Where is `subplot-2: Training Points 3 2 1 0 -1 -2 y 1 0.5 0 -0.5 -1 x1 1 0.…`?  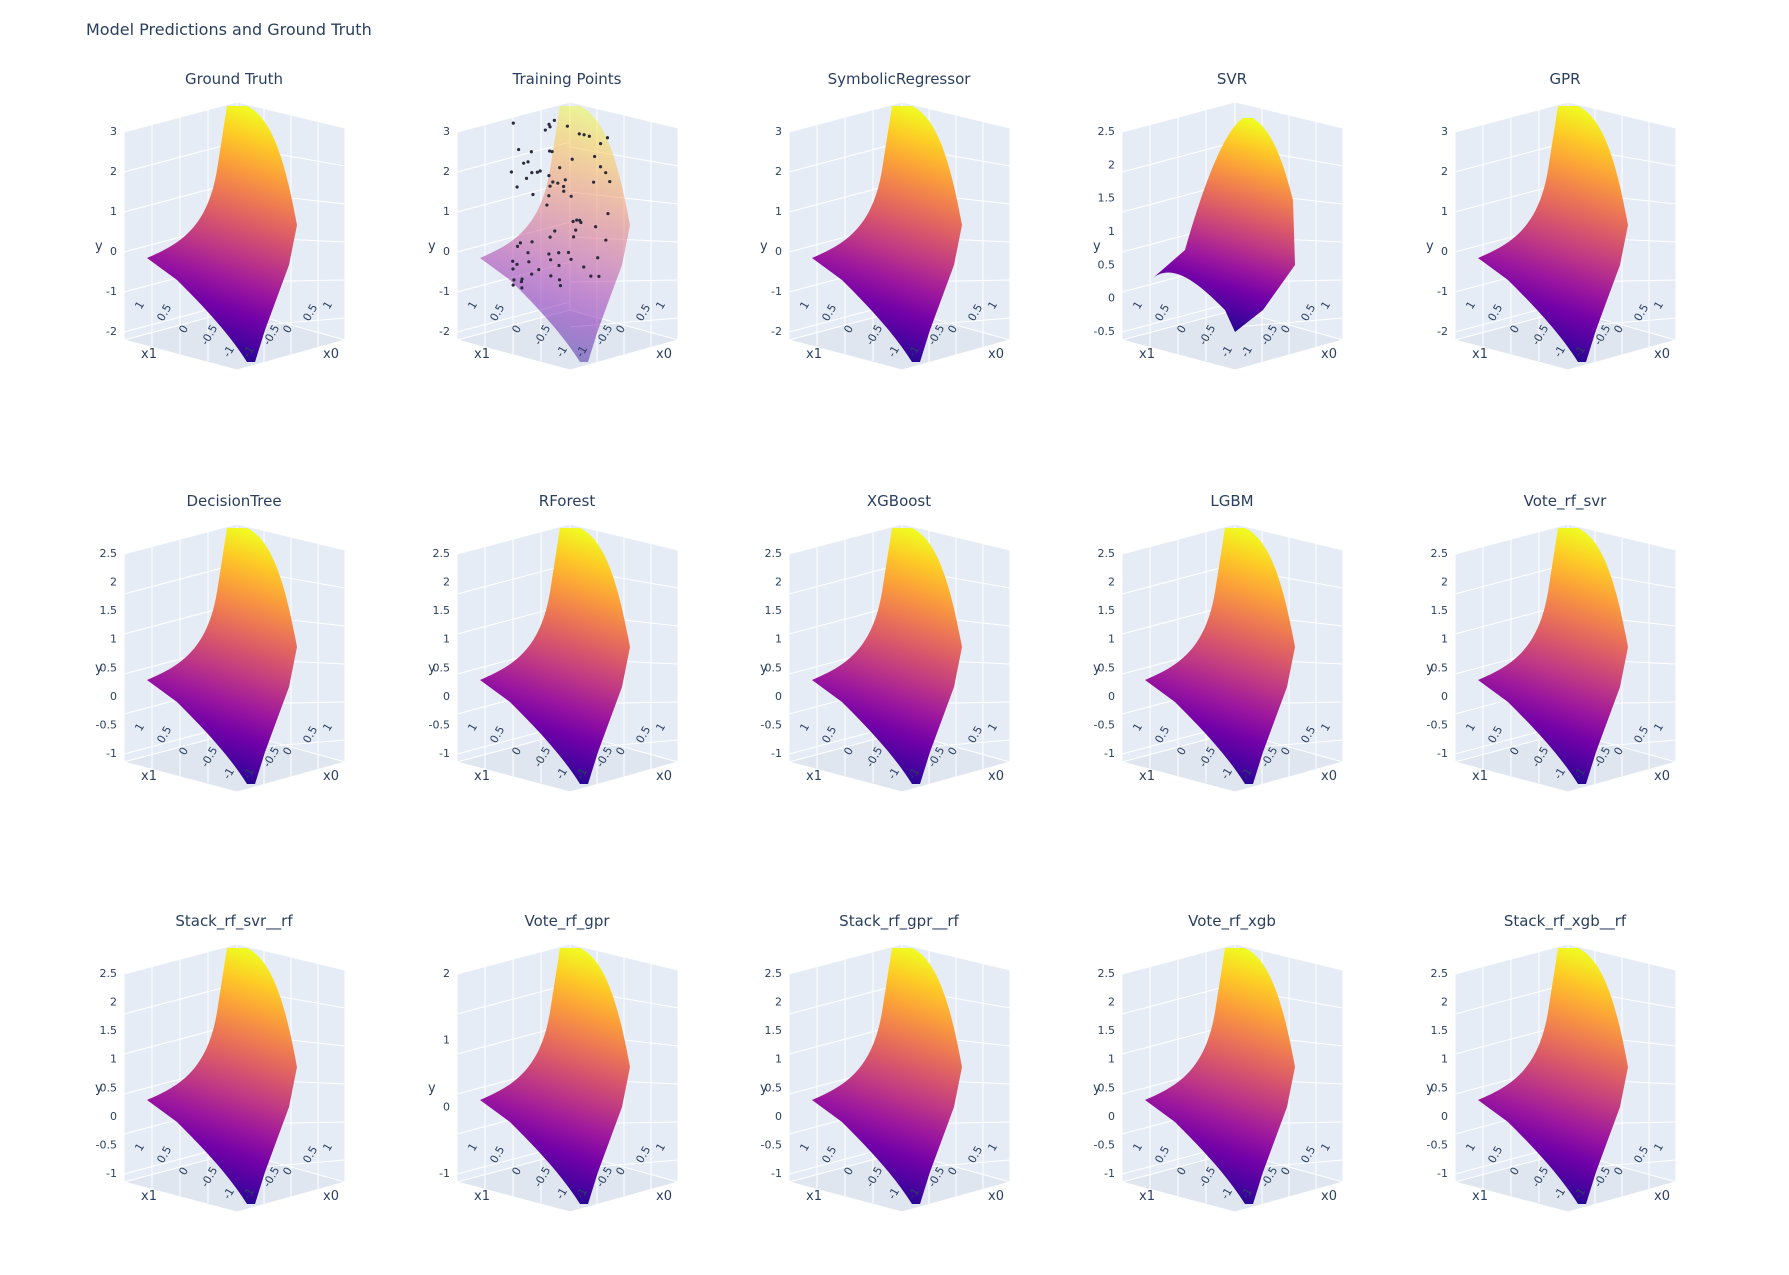
subplot-2: Training Points 3 2 1 0 -1 -2 y 1 0.5 0 -0.5 -1 x1 1 0.… is located at coordinates (567, 215).